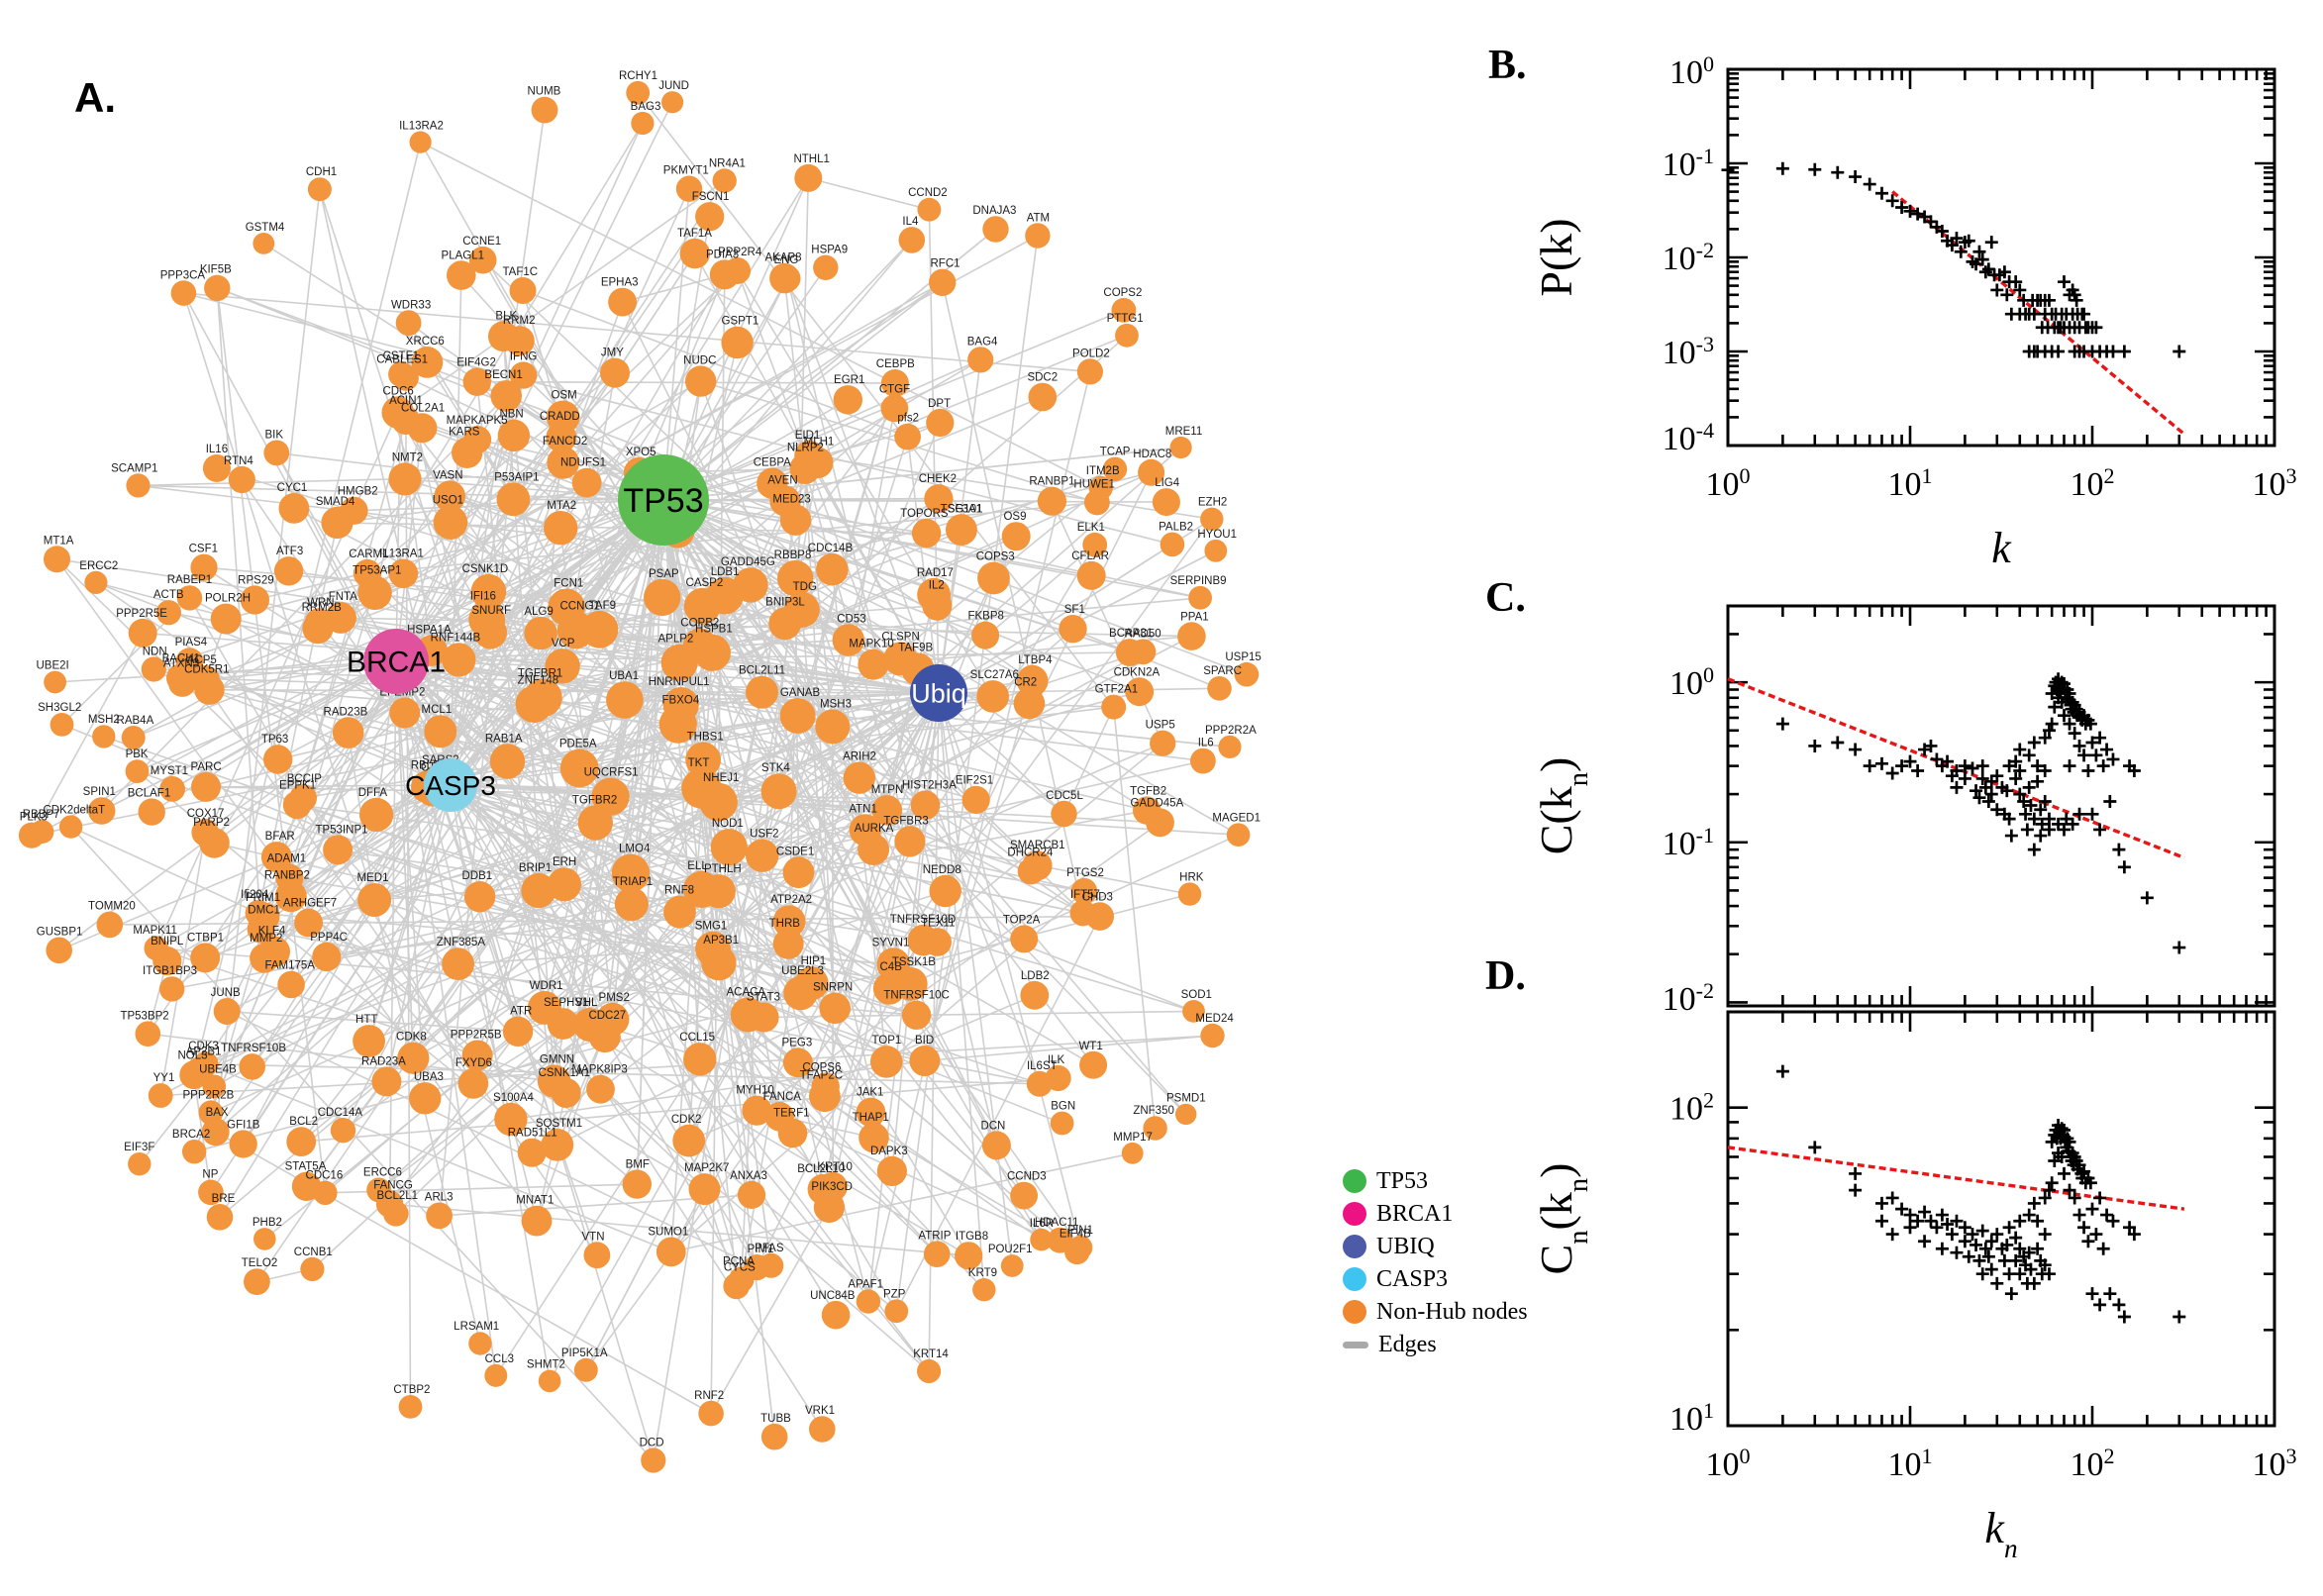 Image resolution: width=2323 pixels, height=1596 pixels. What do you see at coordinates (908, 419) in the screenshot?
I see `network-node-label: pfs2` at bounding box center [908, 419].